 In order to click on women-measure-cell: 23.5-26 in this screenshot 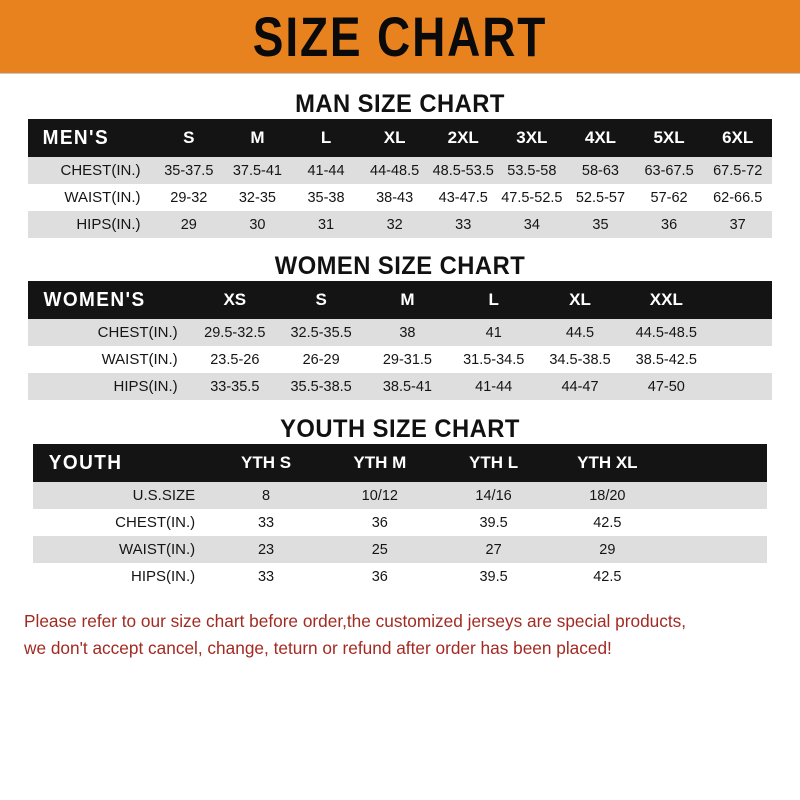, I will do `click(234, 359)`.